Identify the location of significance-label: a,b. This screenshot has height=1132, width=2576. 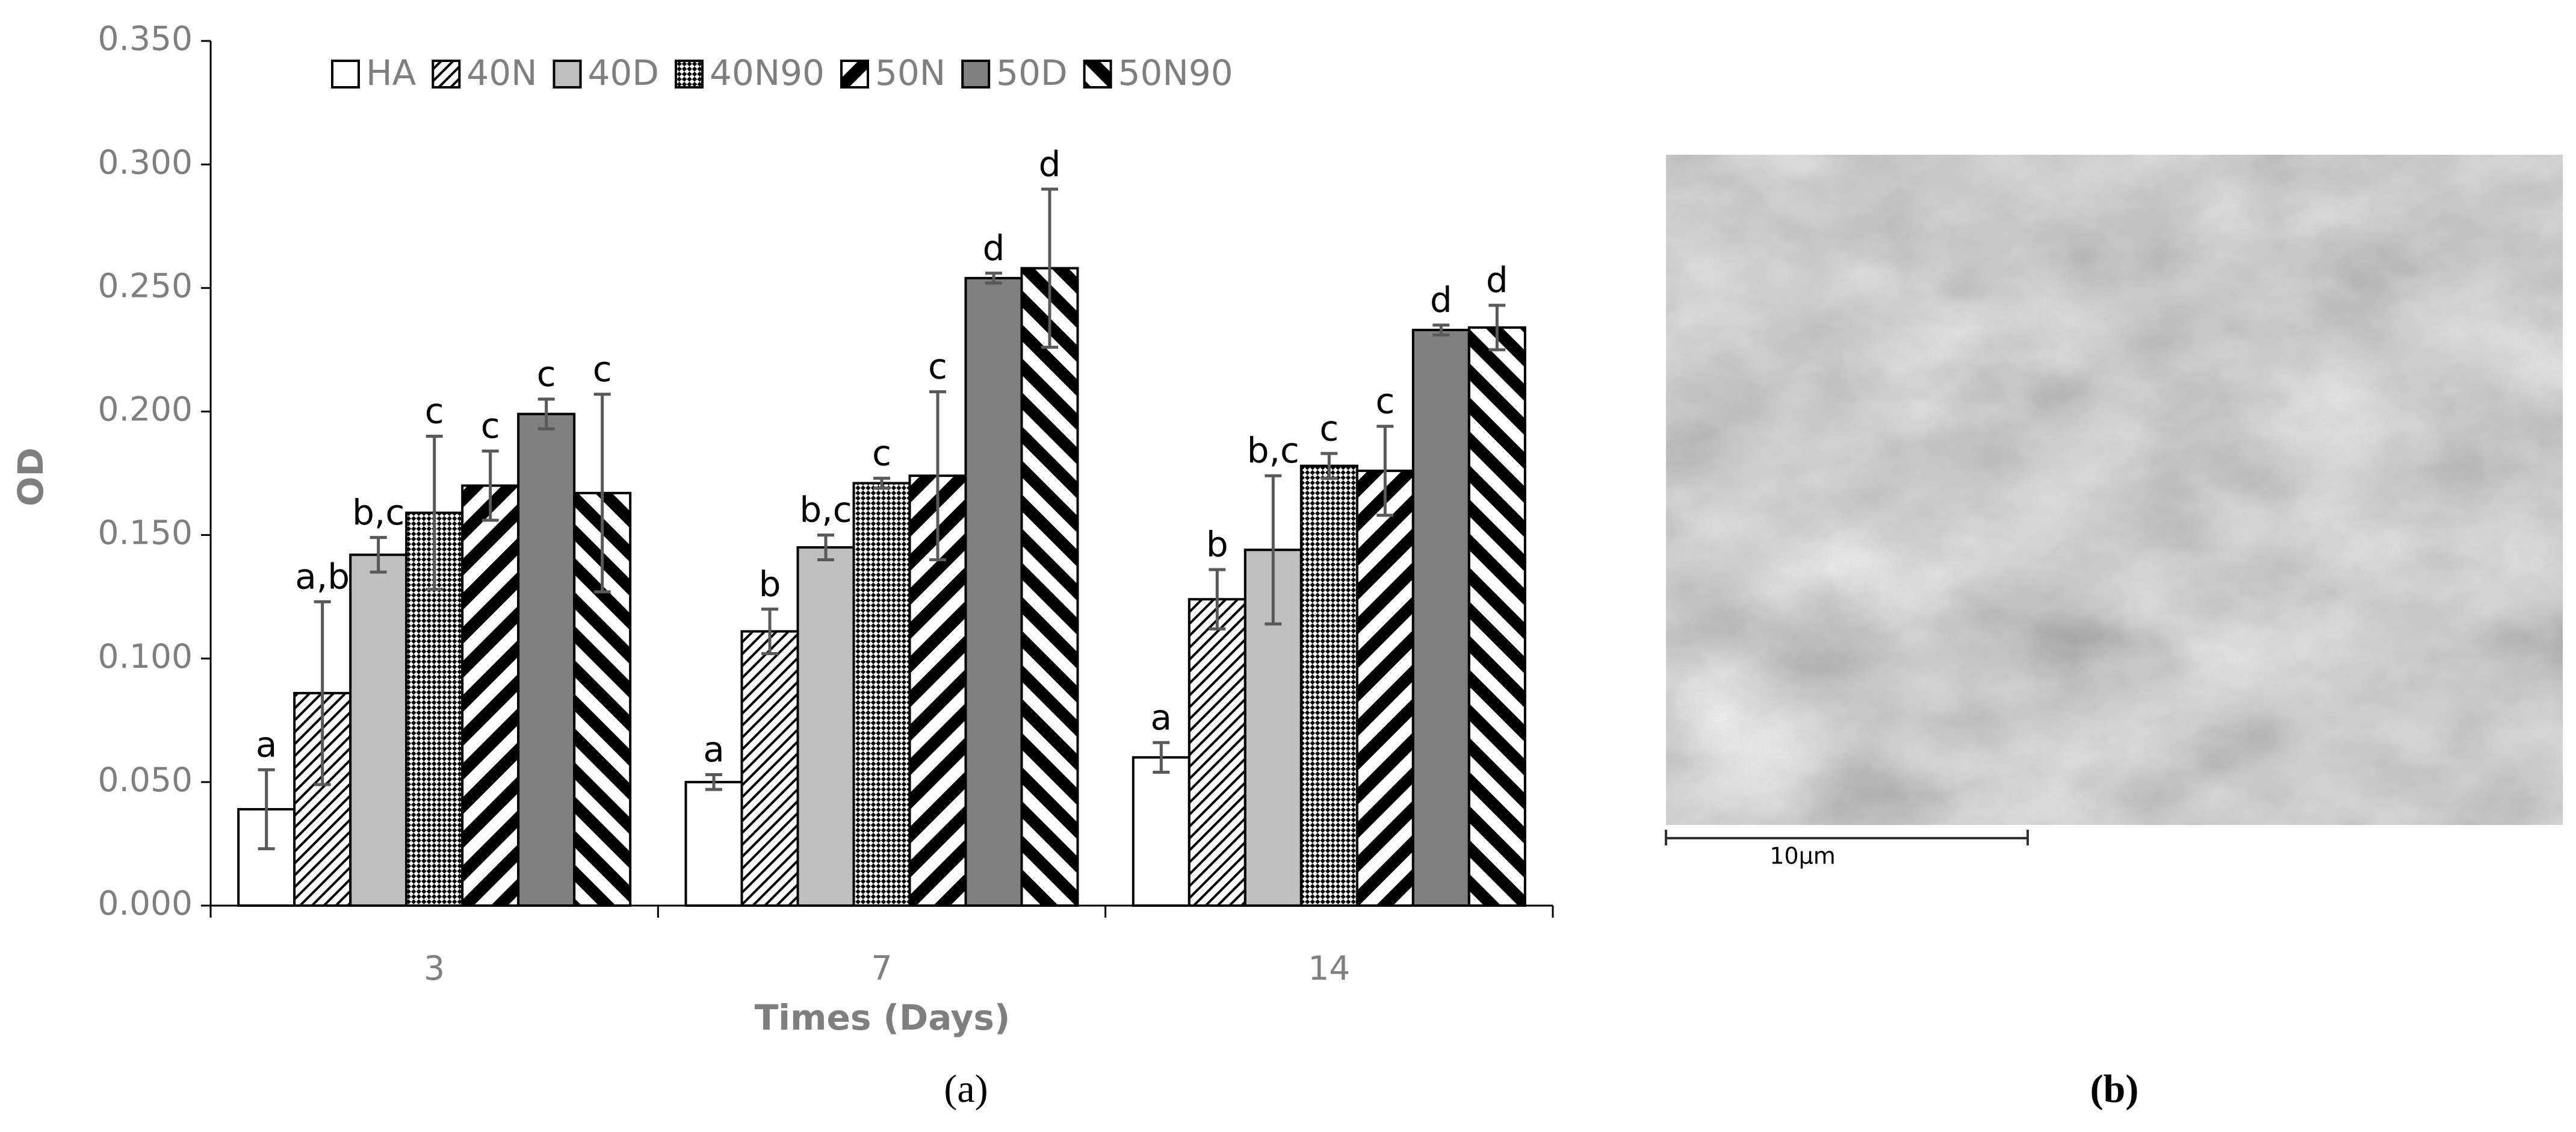
(322, 576).